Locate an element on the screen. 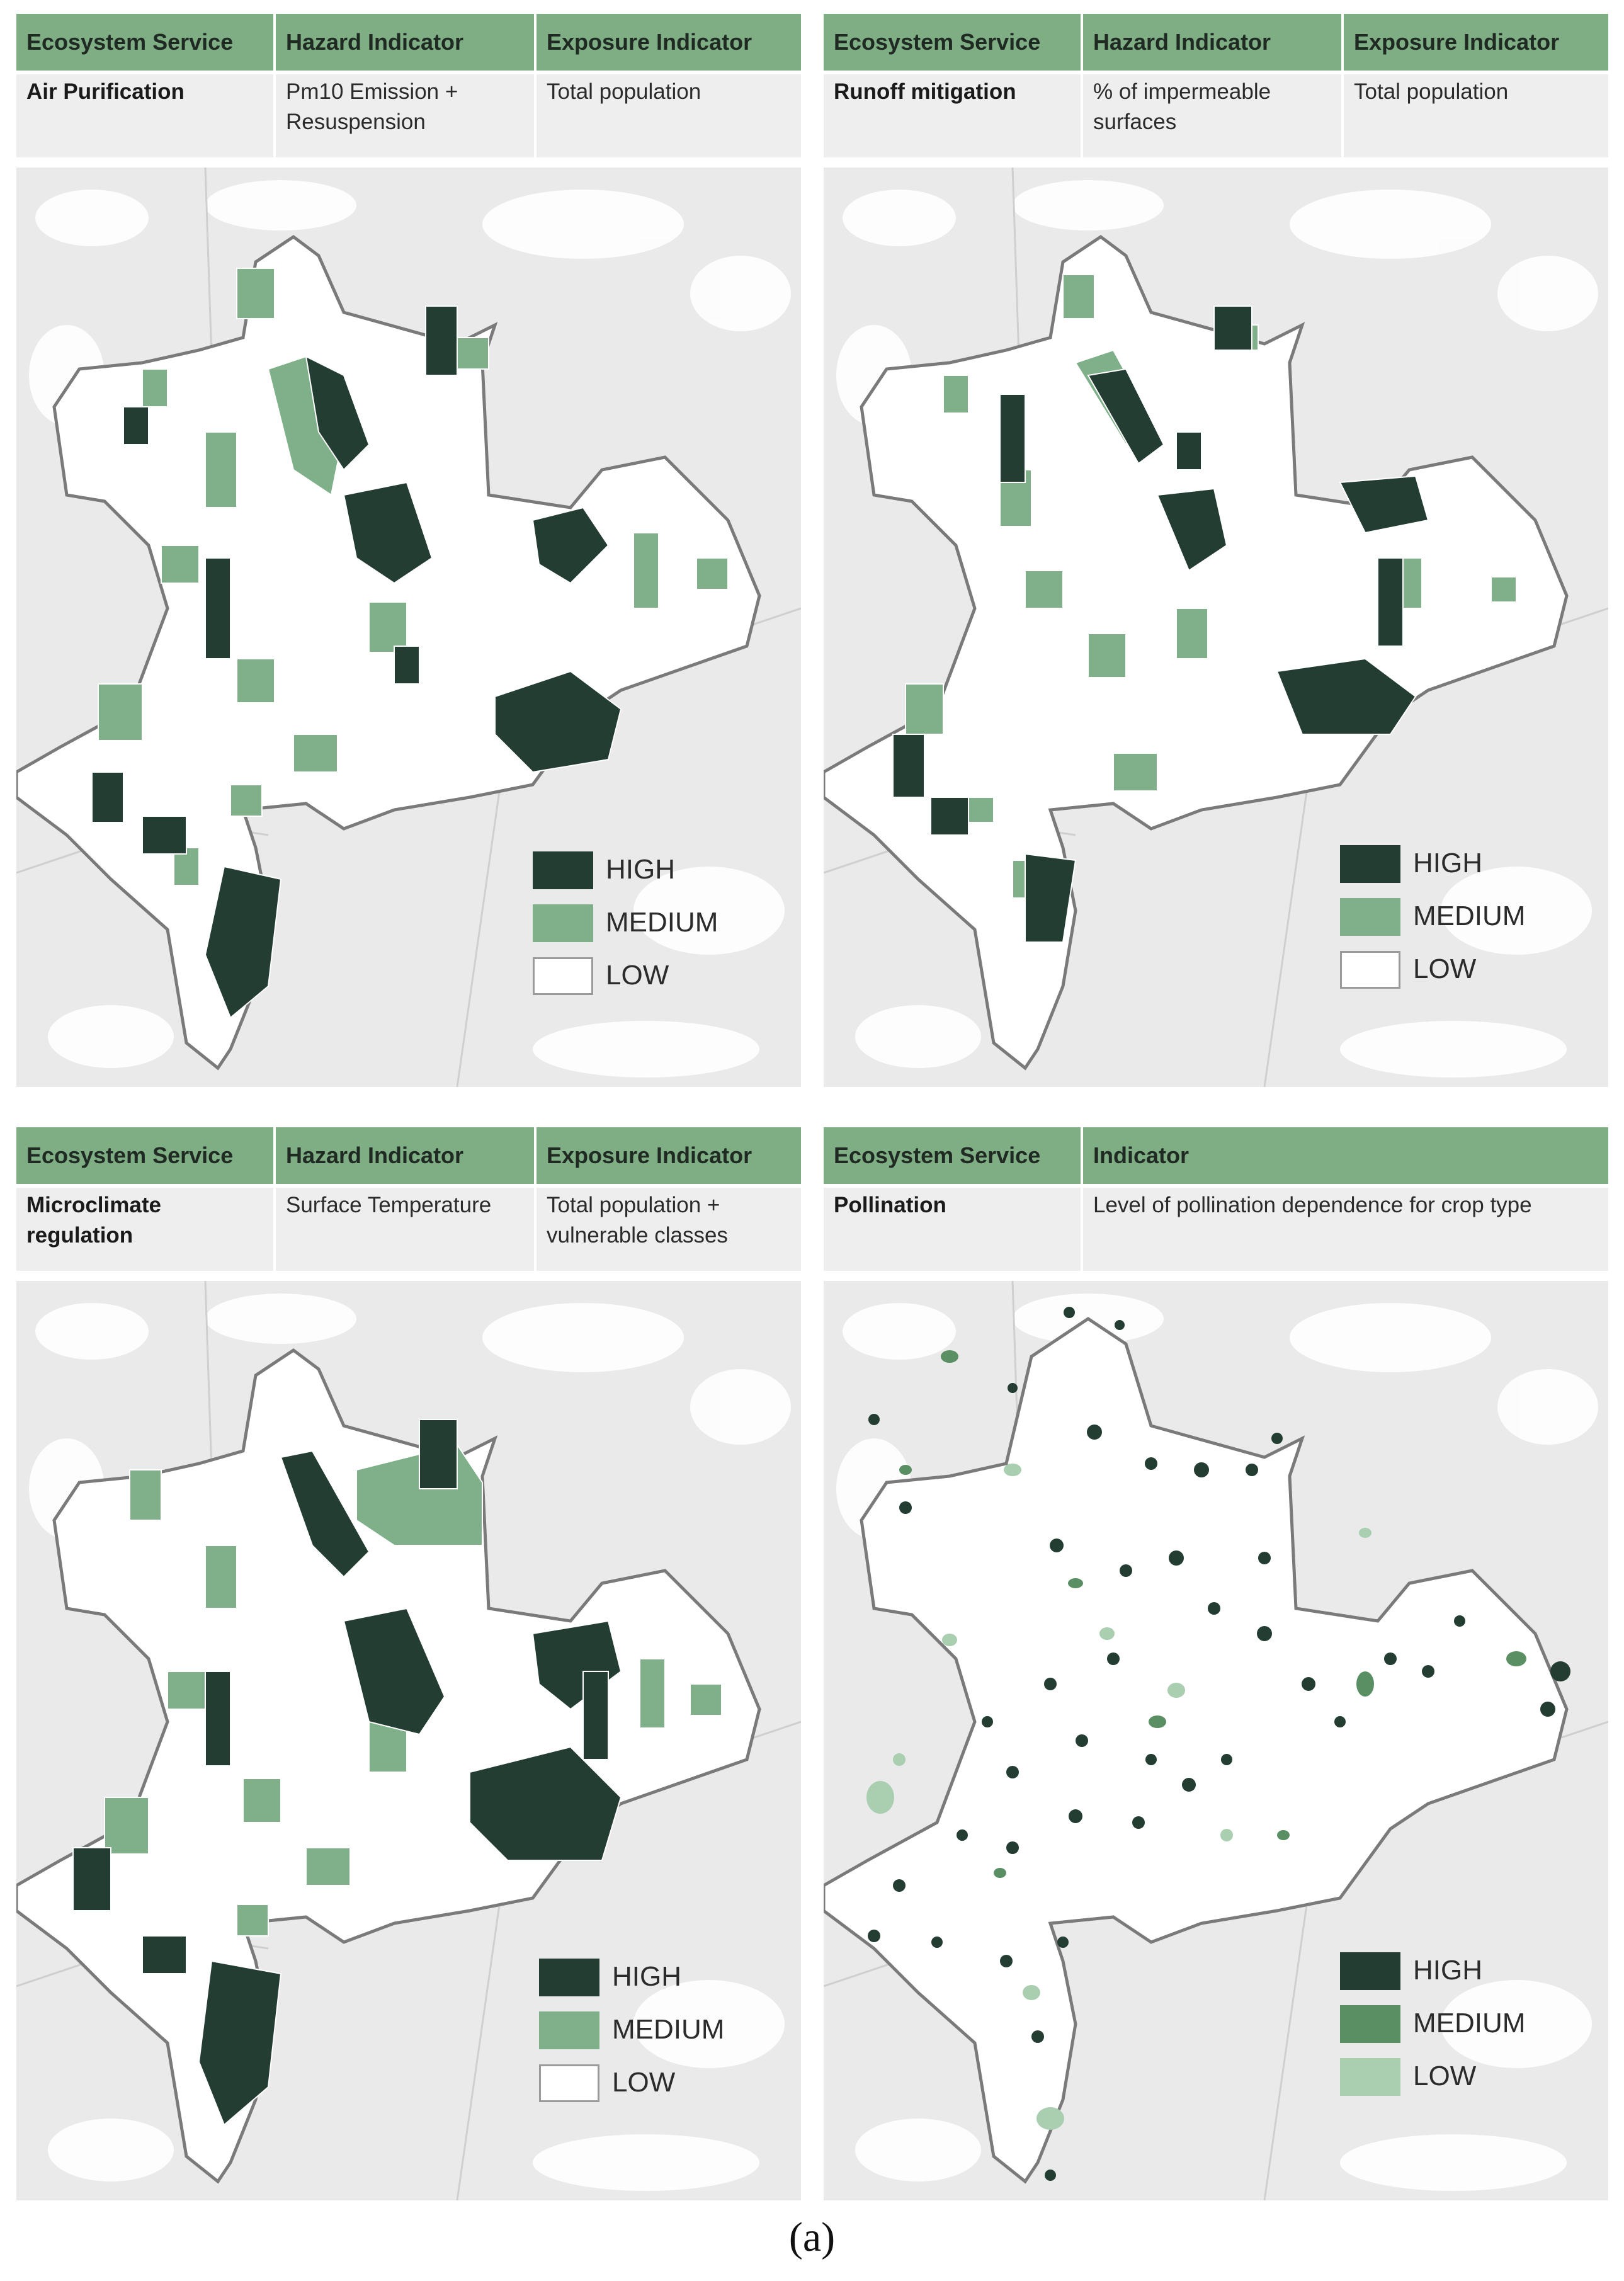  hazard-value: Surface Temperature is located at coordinates (406, 1227).